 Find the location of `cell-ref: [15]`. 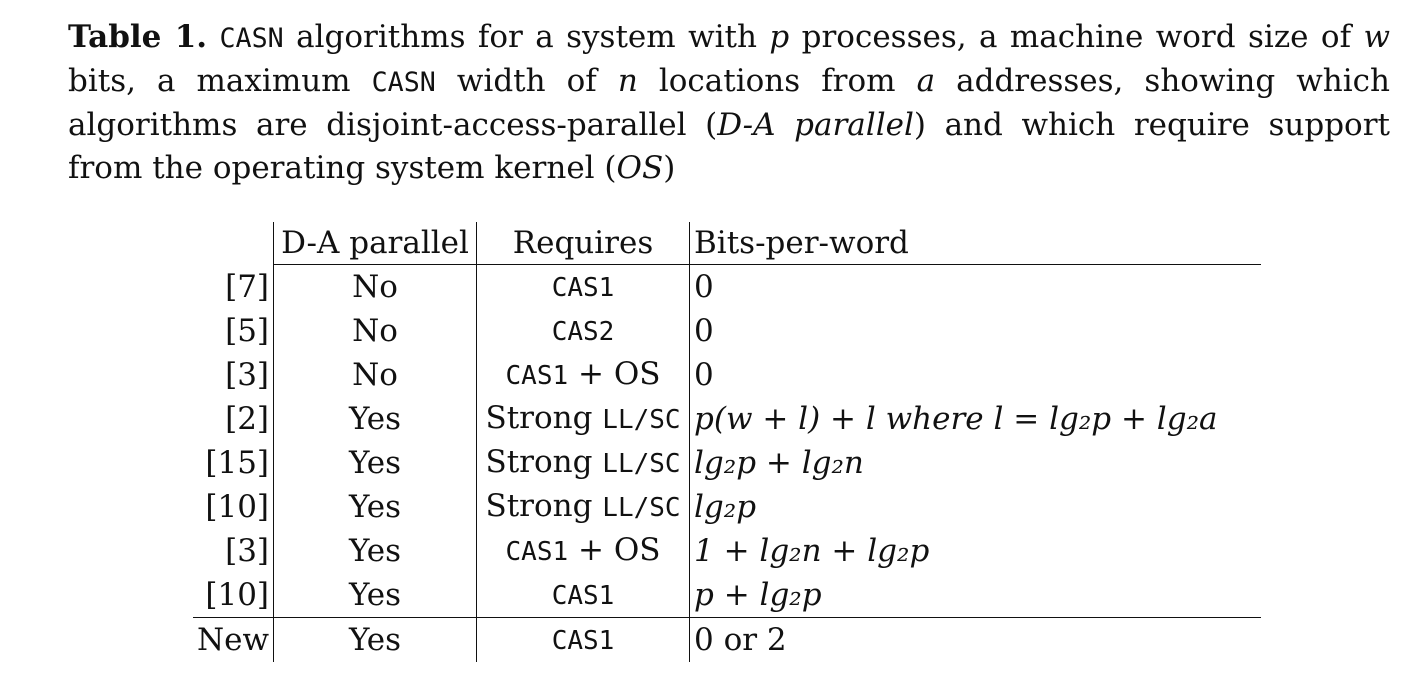

cell-ref: [15] is located at coordinates (234, 463).